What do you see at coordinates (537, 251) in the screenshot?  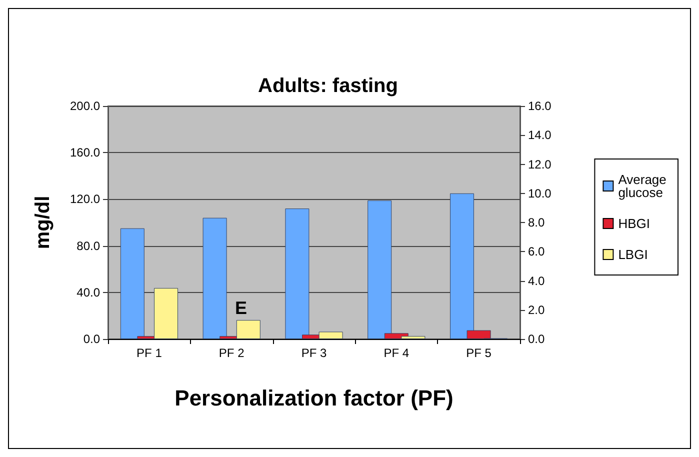 I see `y2-tick-label: 6.0` at bounding box center [537, 251].